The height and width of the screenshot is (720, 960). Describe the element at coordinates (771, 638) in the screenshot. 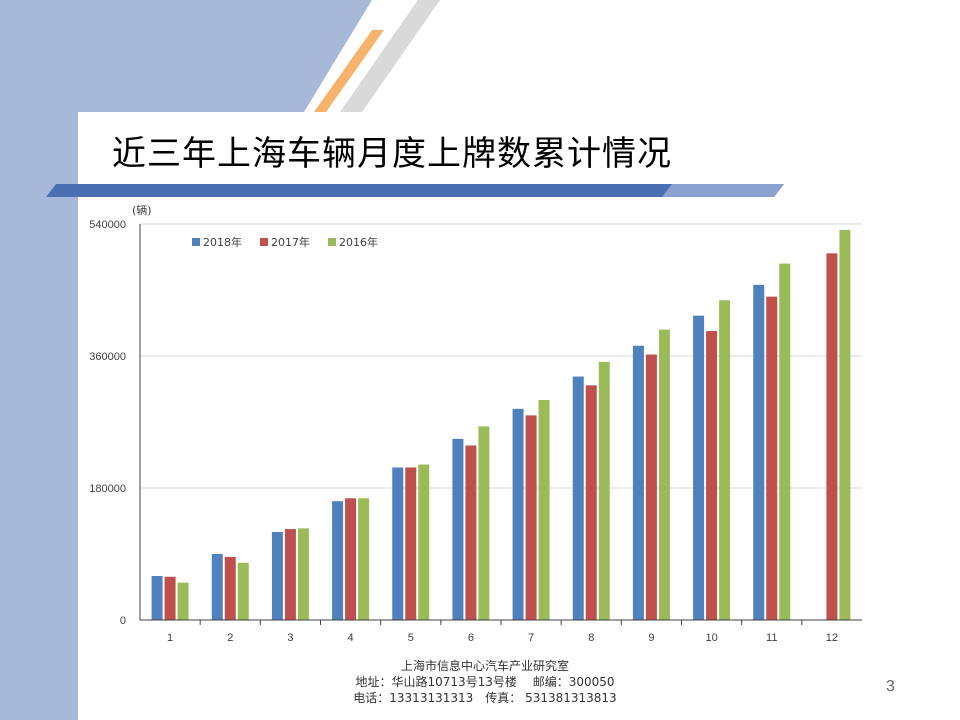

I see `x-tick-label: 11` at that location.